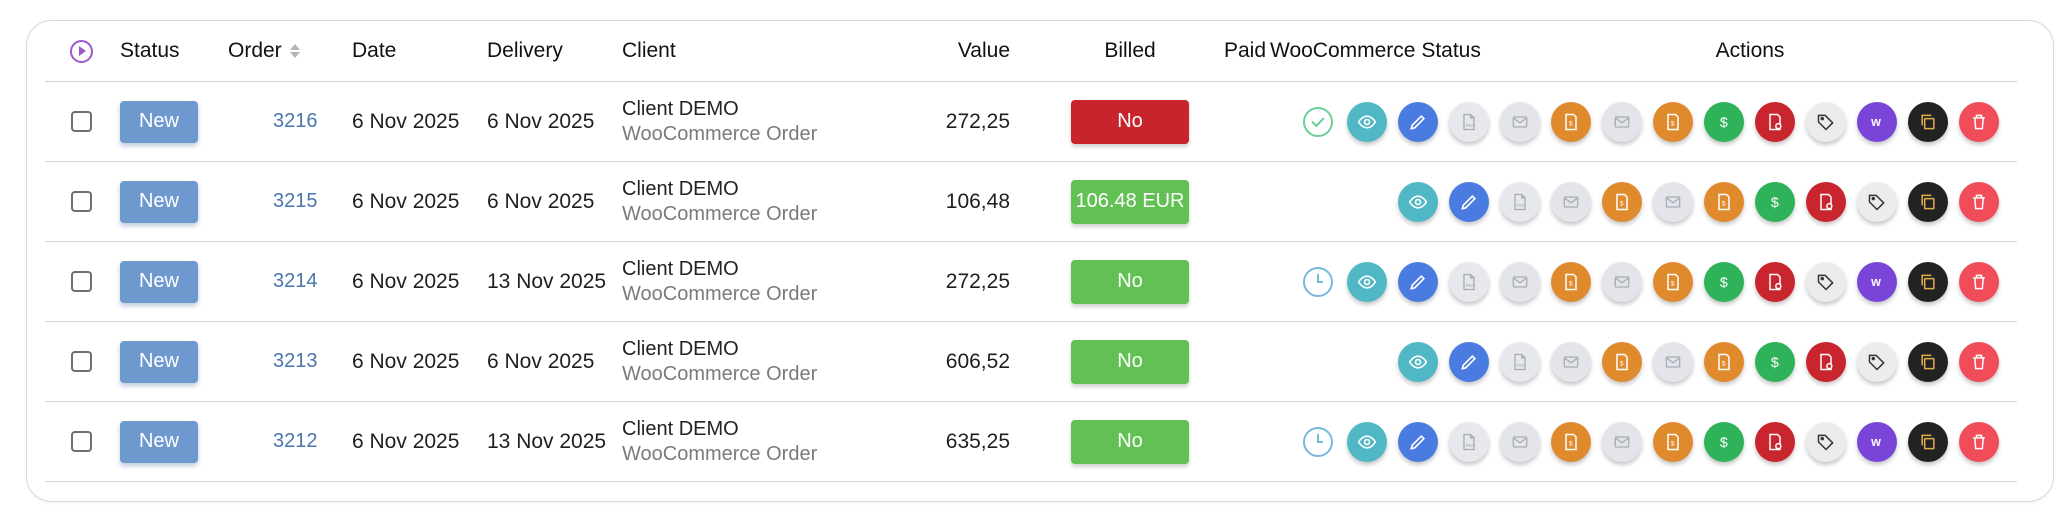  Describe the element at coordinates (374, 50) in the screenshot. I see `header-date: Date` at that location.